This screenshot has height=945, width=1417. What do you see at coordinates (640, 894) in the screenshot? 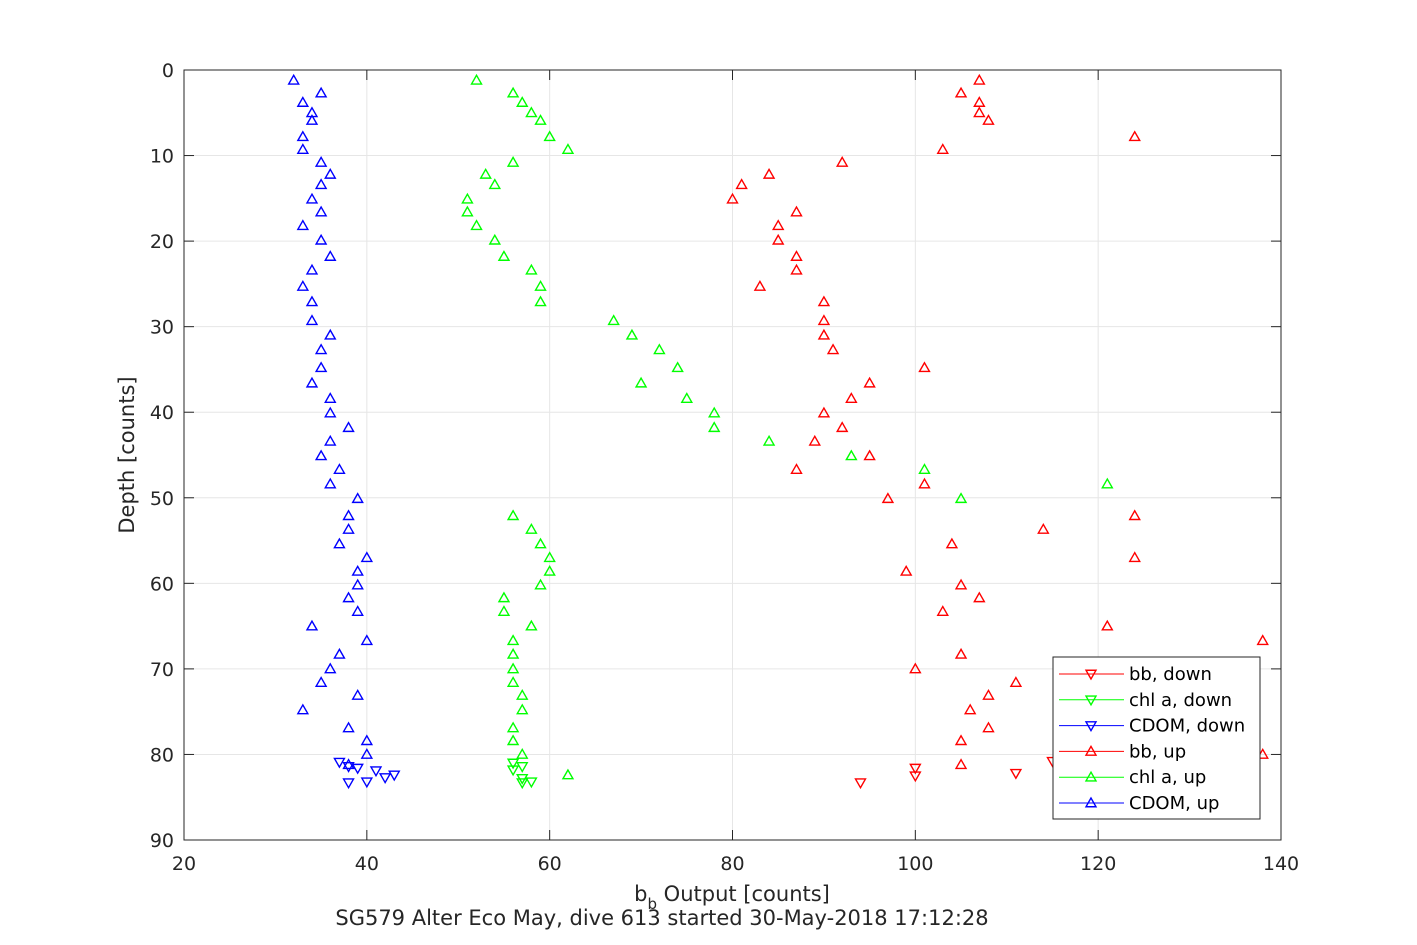
I see `x-axis-label-main: b` at bounding box center [640, 894].